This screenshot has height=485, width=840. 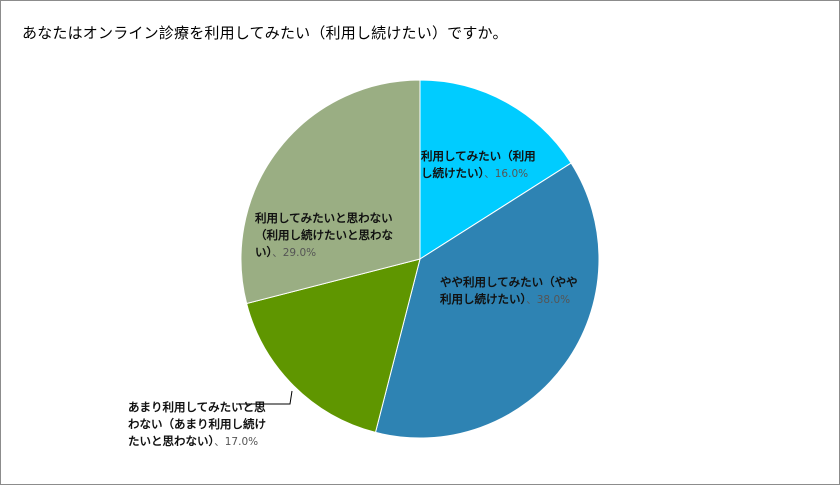 I want to click on slice-value-3: 、17.0%, so click(x=236, y=442).